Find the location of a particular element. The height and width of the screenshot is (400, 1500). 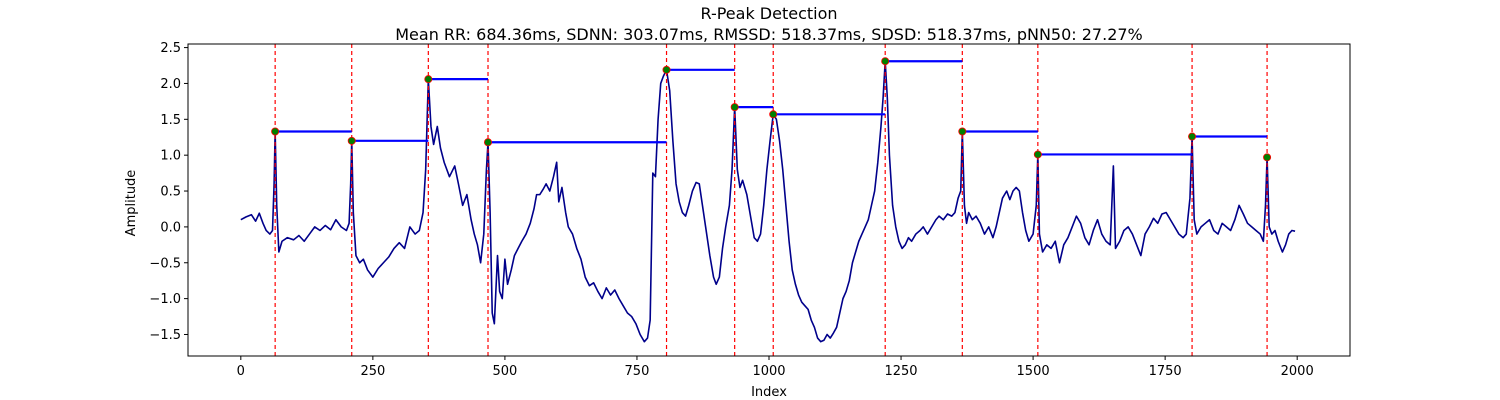

x-axis-label: Index is located at coordinates (769, 392).